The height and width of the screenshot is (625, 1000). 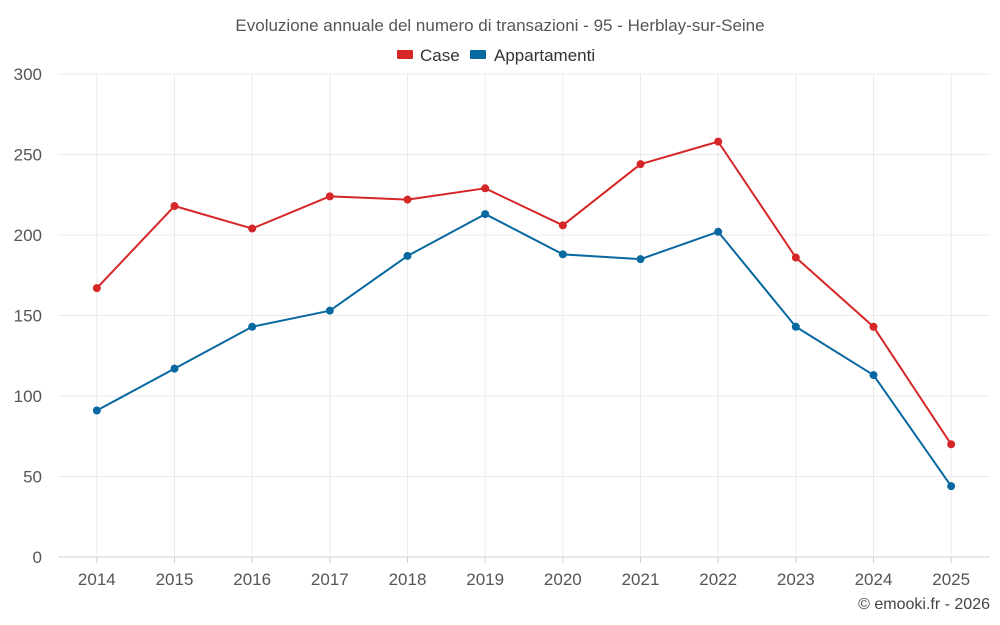 I want to click on y-tick-label: 150, so click(x=28, y=316).